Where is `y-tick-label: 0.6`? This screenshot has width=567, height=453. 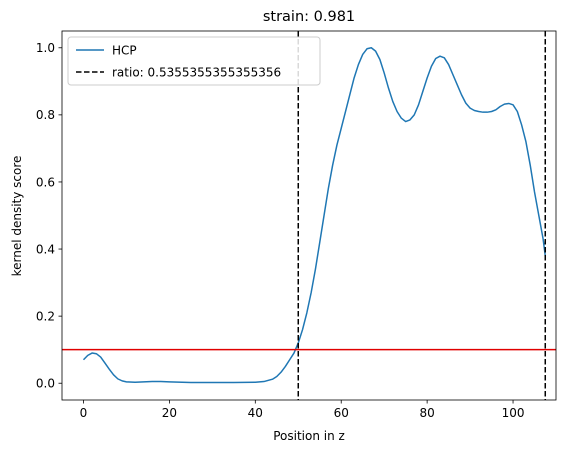 y-tick-label: 0.6 is located at coordinates (45, 182).